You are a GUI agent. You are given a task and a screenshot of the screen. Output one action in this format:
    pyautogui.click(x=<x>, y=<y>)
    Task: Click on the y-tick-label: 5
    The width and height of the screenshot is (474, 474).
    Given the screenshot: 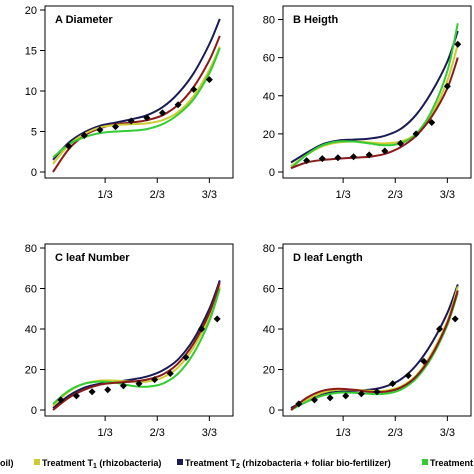 What is the action you would take?
    pyautogui.click(x=34, y=133)
    